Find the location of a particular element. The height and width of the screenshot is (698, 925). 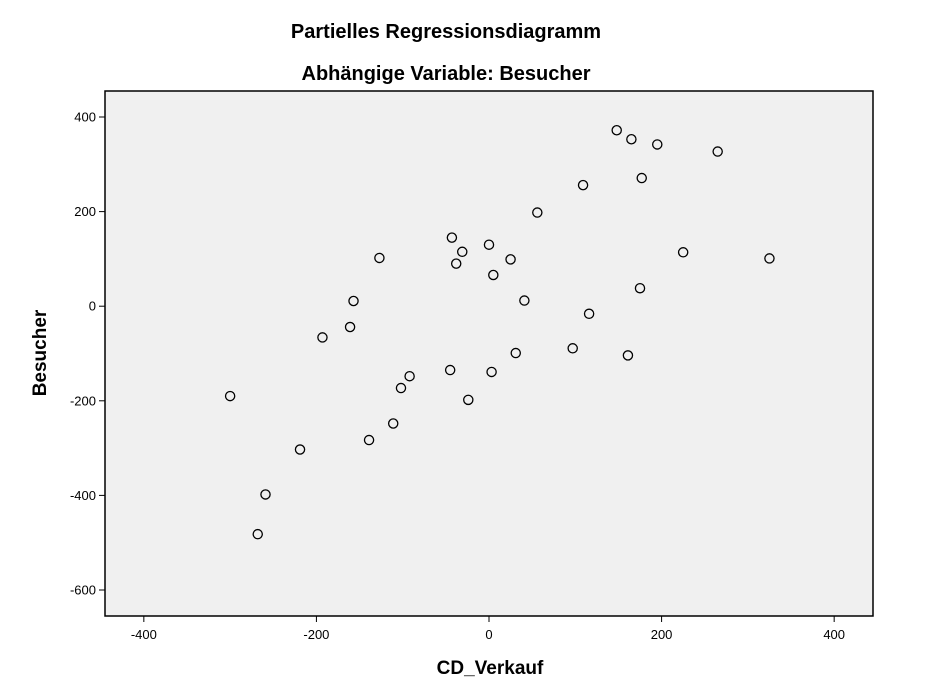

x-axis-ticks: -400 -200 0 200 400 is located at coordinates (488, 629).